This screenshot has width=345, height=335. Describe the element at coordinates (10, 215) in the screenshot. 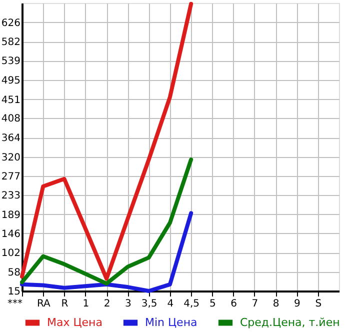

I see `y-tick-label: 189` at that location.